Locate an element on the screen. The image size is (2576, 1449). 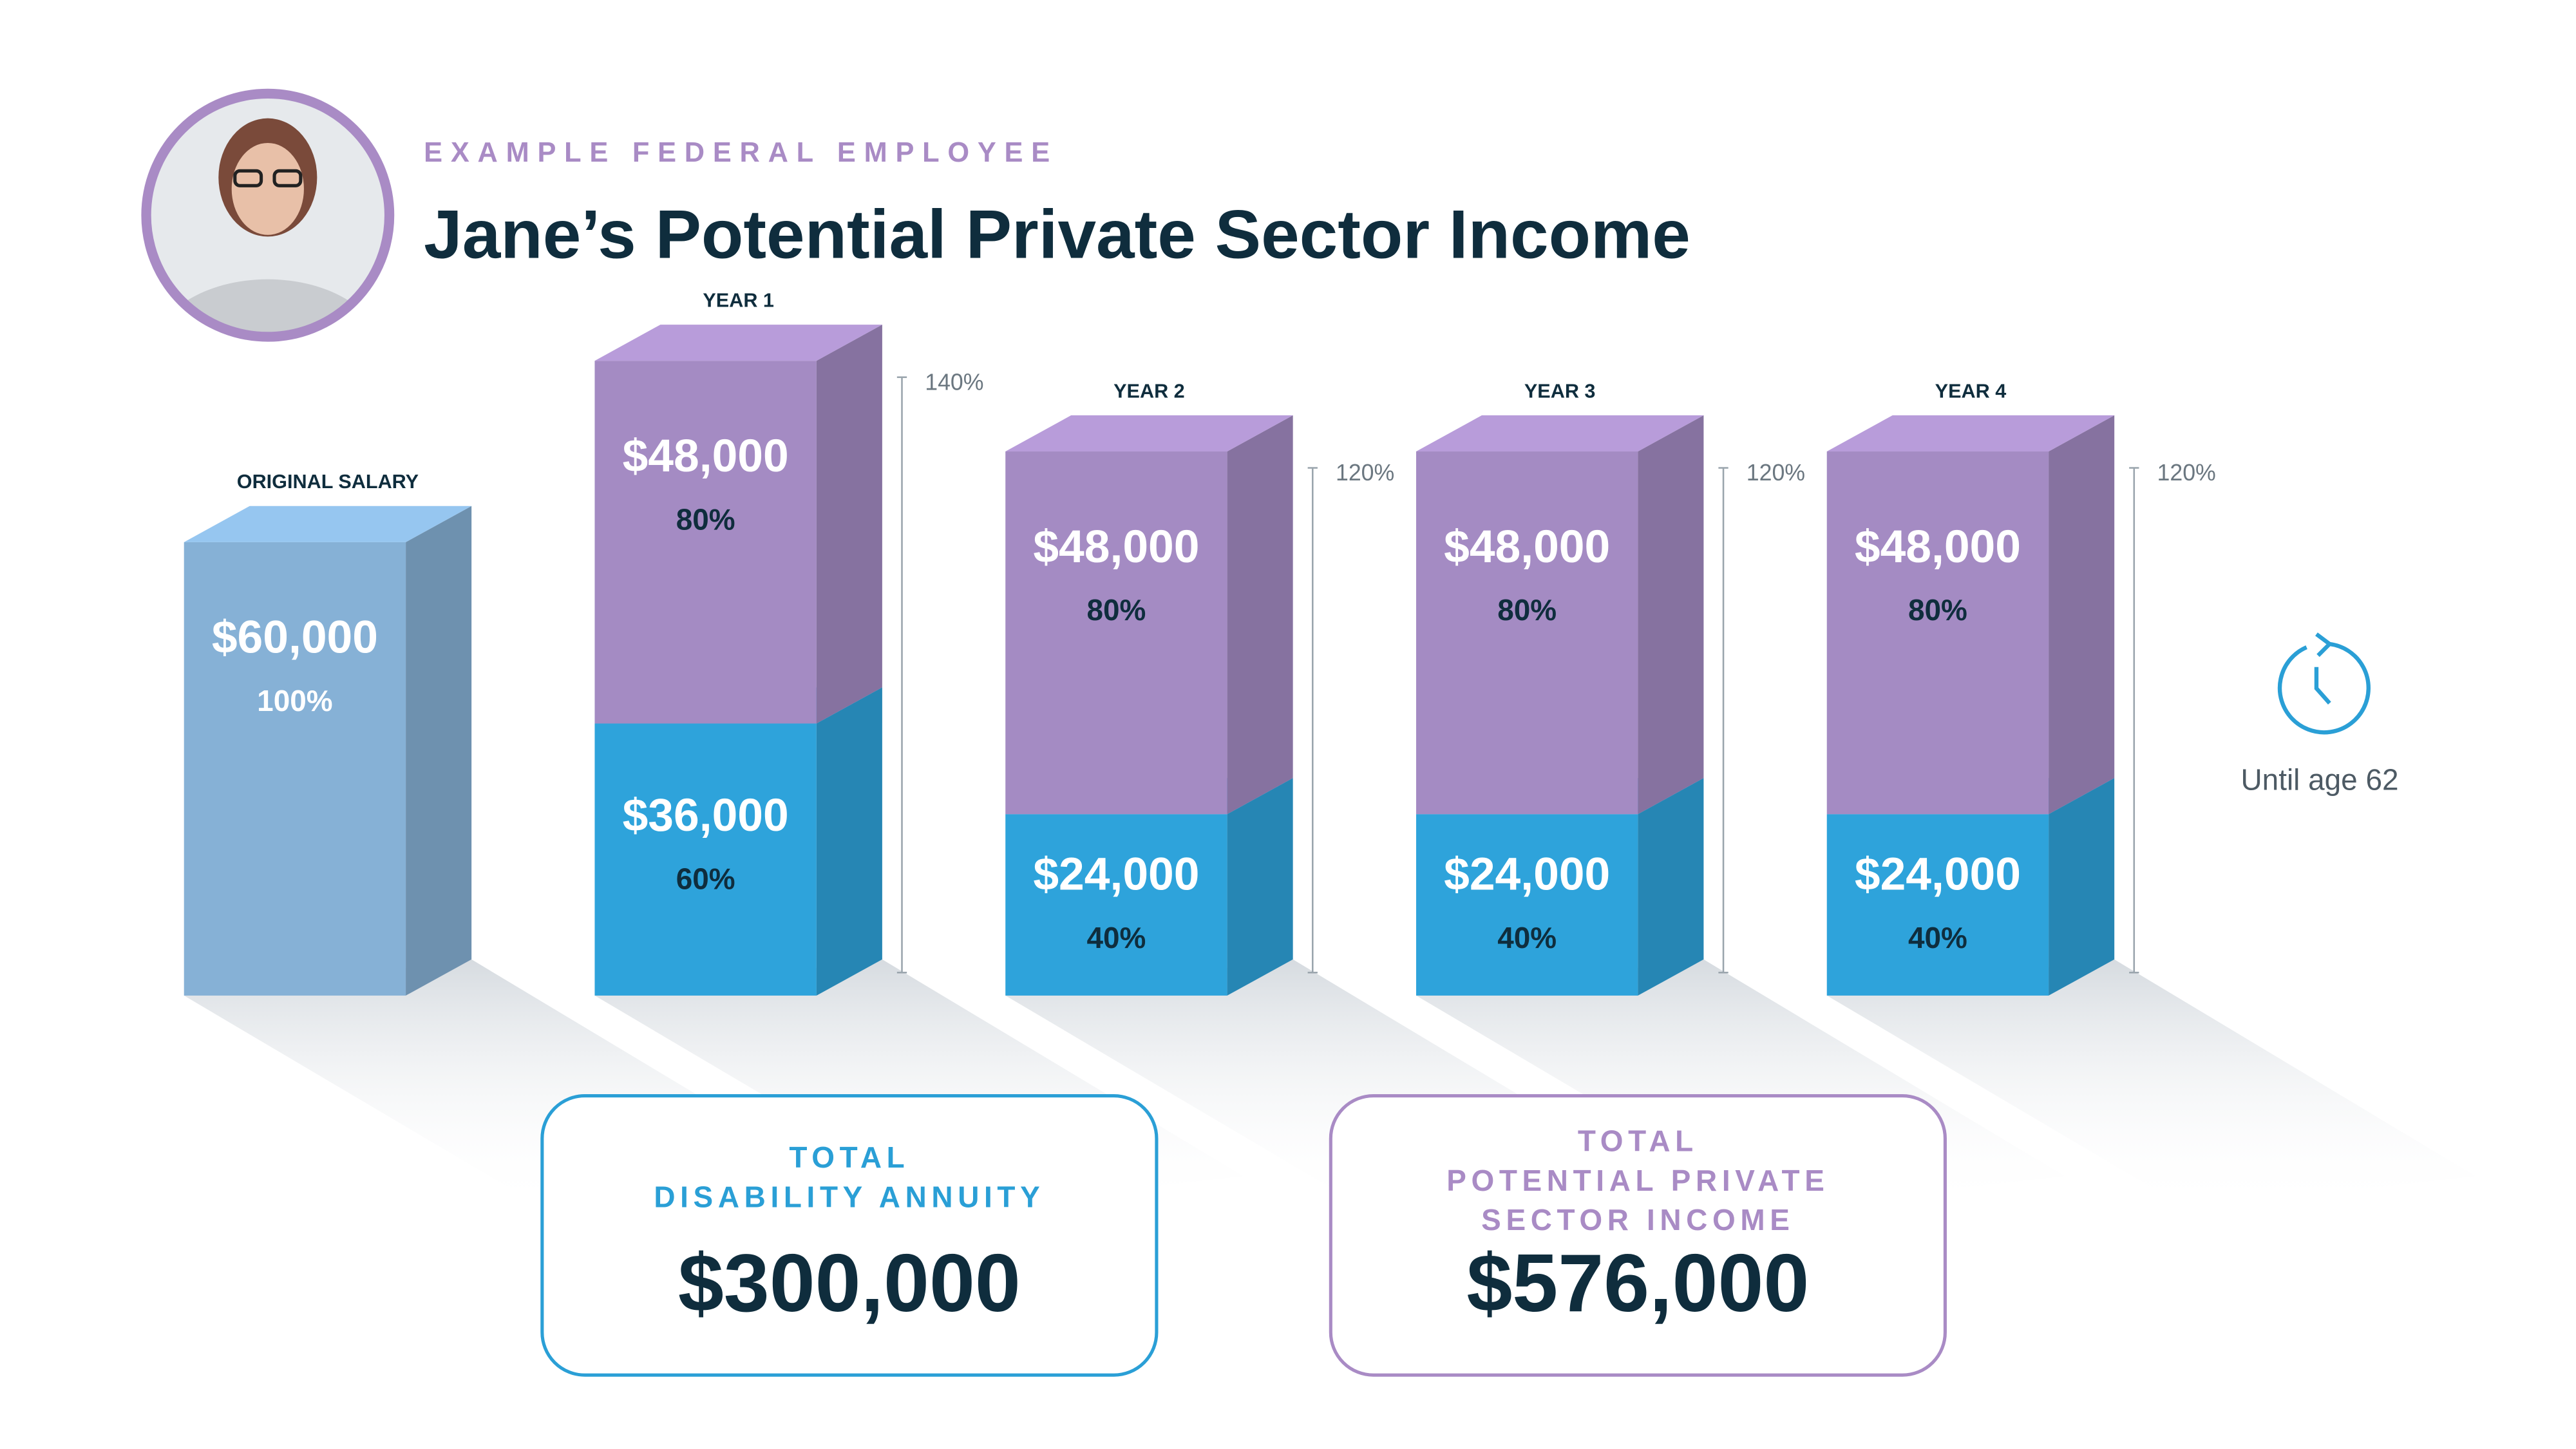
value-label: $36,000 is located at coordinates (706, 815).